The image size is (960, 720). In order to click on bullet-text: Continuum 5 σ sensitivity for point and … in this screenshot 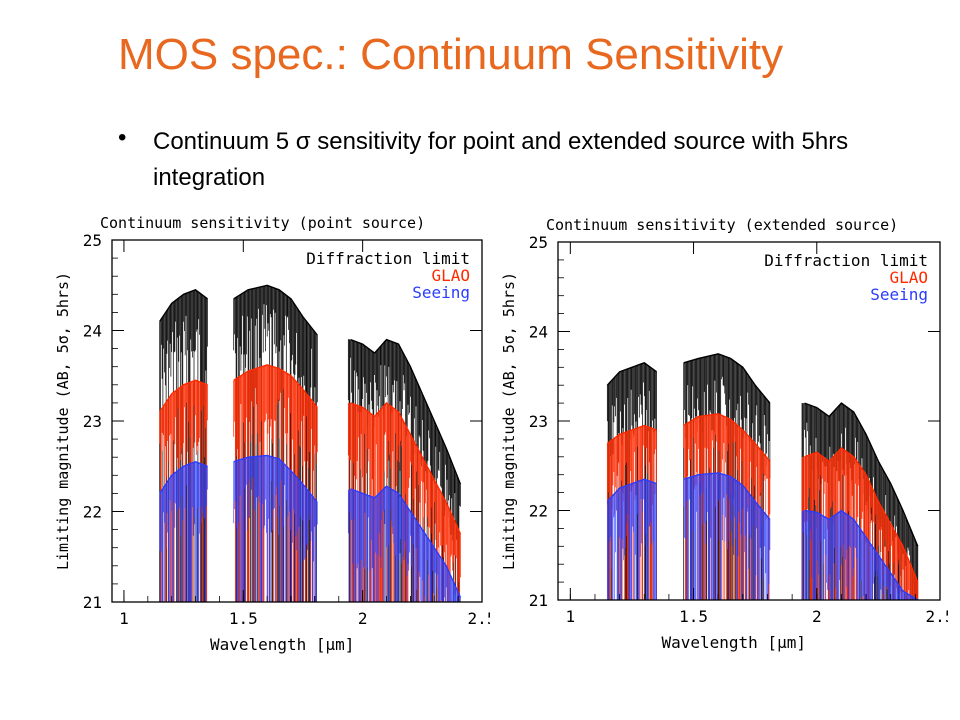, I will do `click(501, 159)`.